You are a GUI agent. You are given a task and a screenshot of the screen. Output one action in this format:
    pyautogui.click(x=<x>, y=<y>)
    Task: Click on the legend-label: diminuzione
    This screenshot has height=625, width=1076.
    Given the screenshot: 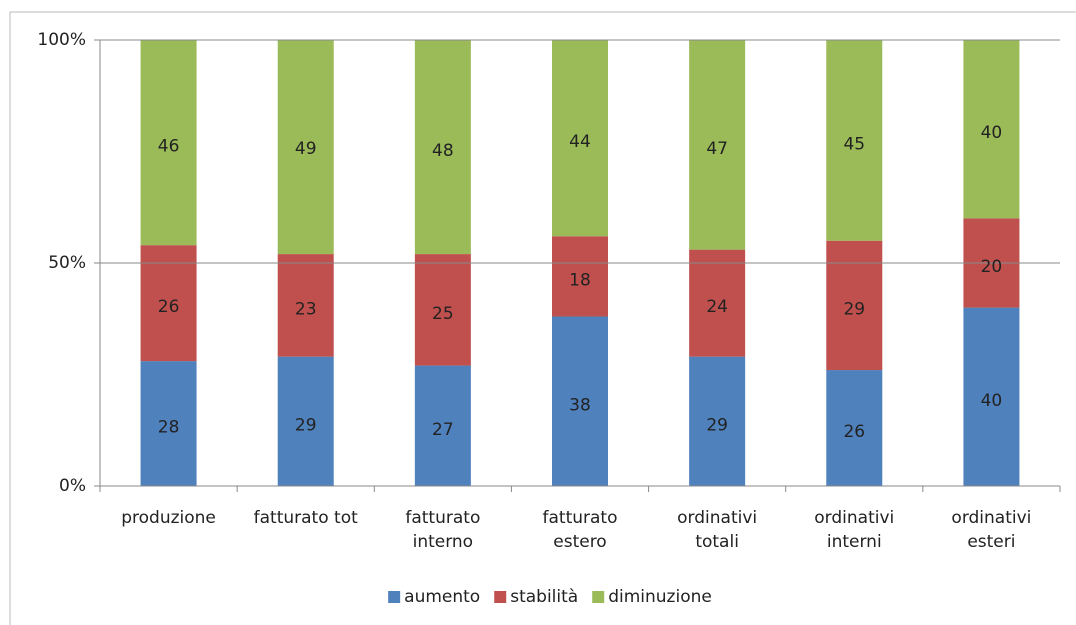 What is the action you would take?
    pyautogui.click(x=660, y=597)
    